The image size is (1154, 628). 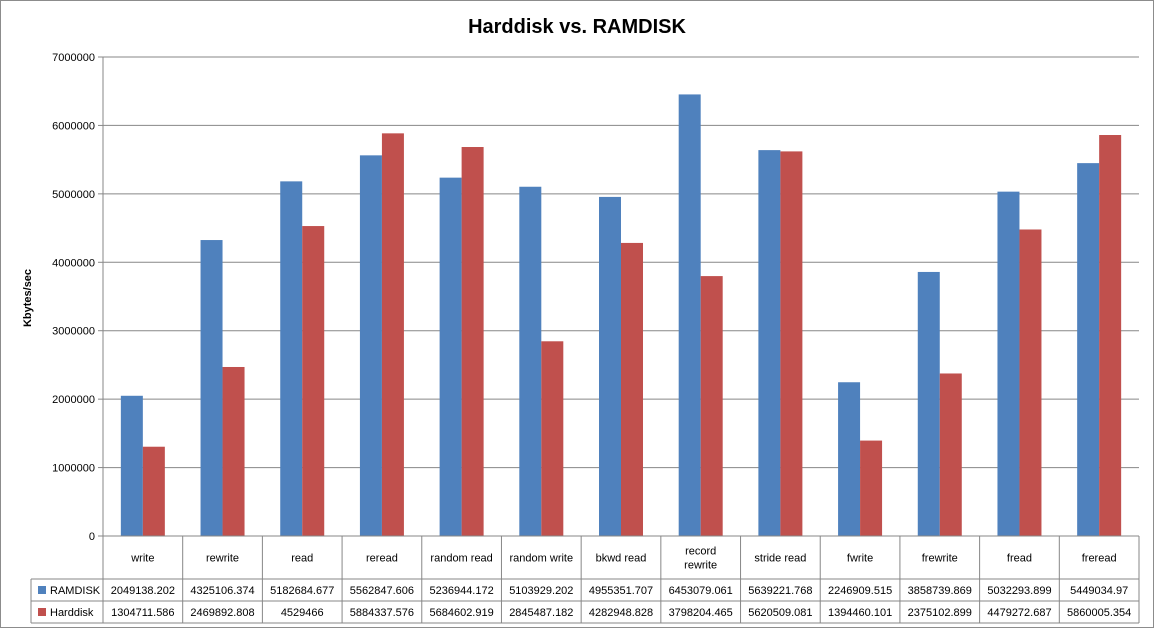 I want to click on category-label-reread: reread, so click(x=382, y=559).